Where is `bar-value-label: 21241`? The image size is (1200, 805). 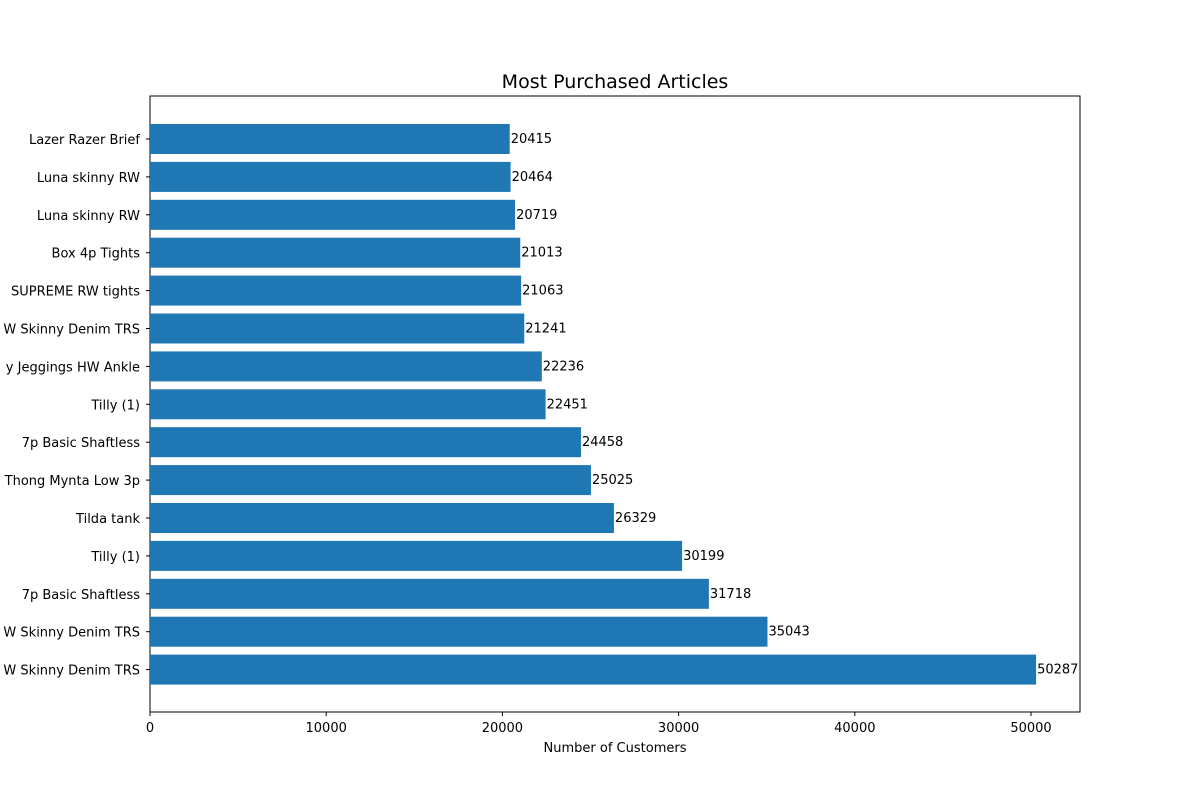 bar-value-label: 21241 is located at coordinates (545, 329).